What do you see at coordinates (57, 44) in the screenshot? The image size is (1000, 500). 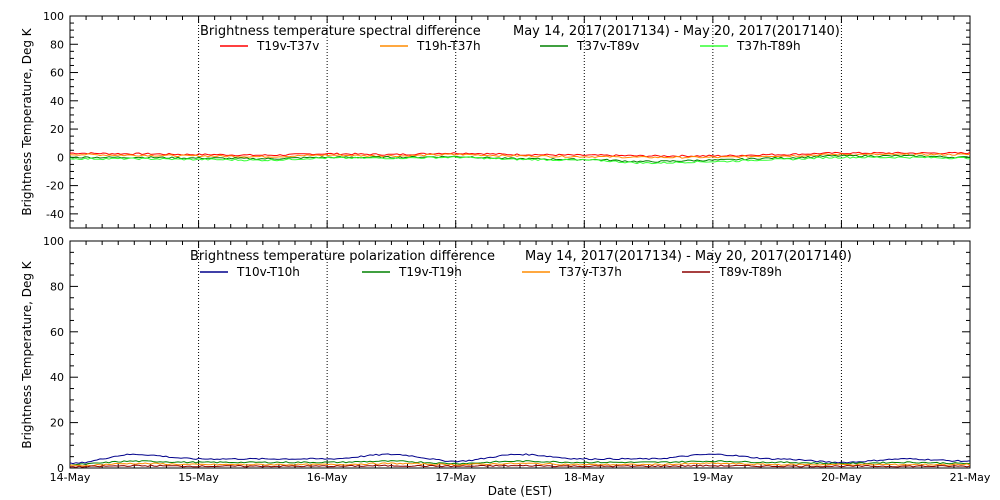 I see `spectral-y-tick-label: 80` at bounding box center [57, 44].